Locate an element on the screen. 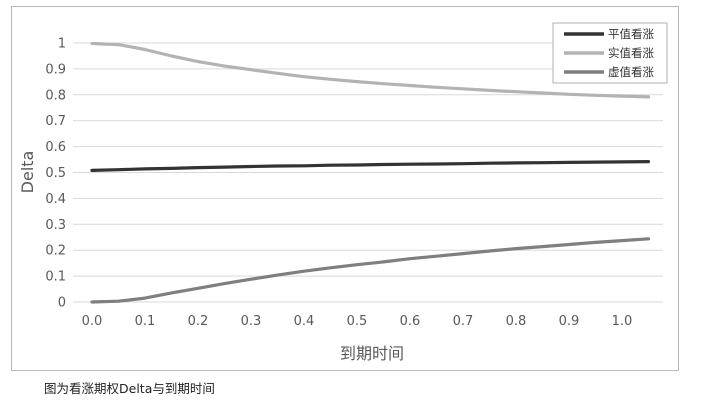  y-tick-label: 0.6 is located at coordinates (55, 147).